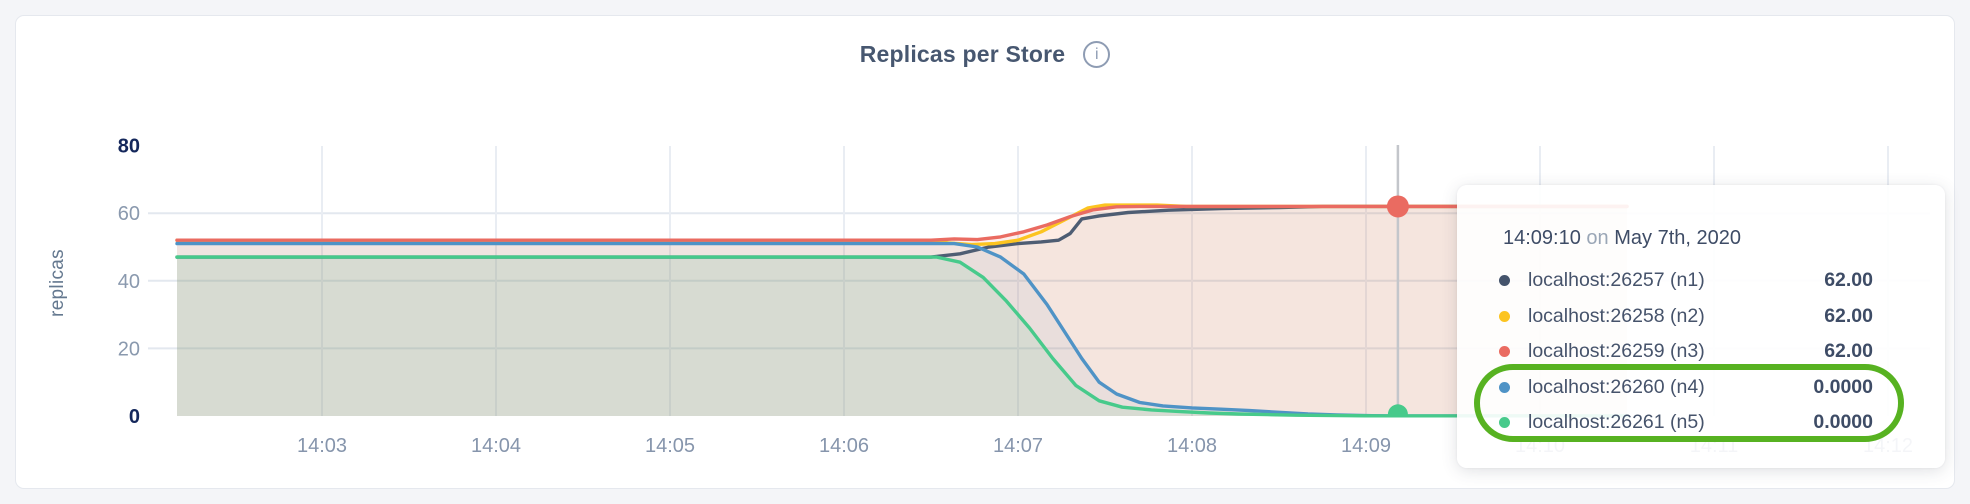 Image resolution: width=1970 pixels, height=504 pixels. I want to click on chart-title: Replicas per Store, so click(962, 53).